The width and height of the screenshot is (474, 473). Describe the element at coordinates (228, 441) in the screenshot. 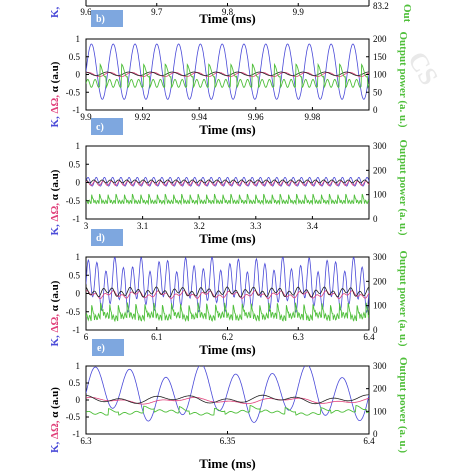

I see `x-tick-label: 6.35` at that location.